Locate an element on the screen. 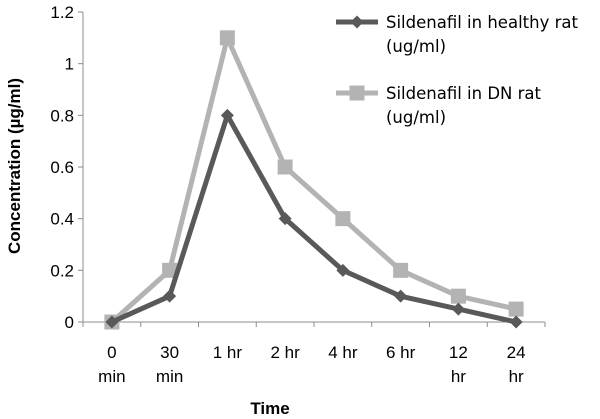  x-tick-label: 24 hr is located at coordinates (516, 364).